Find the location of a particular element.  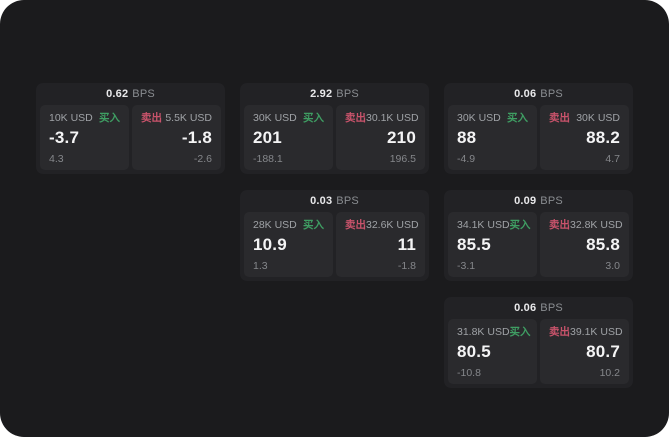

sell-sub-value: 3.0 is located at coordinates (612, 265).